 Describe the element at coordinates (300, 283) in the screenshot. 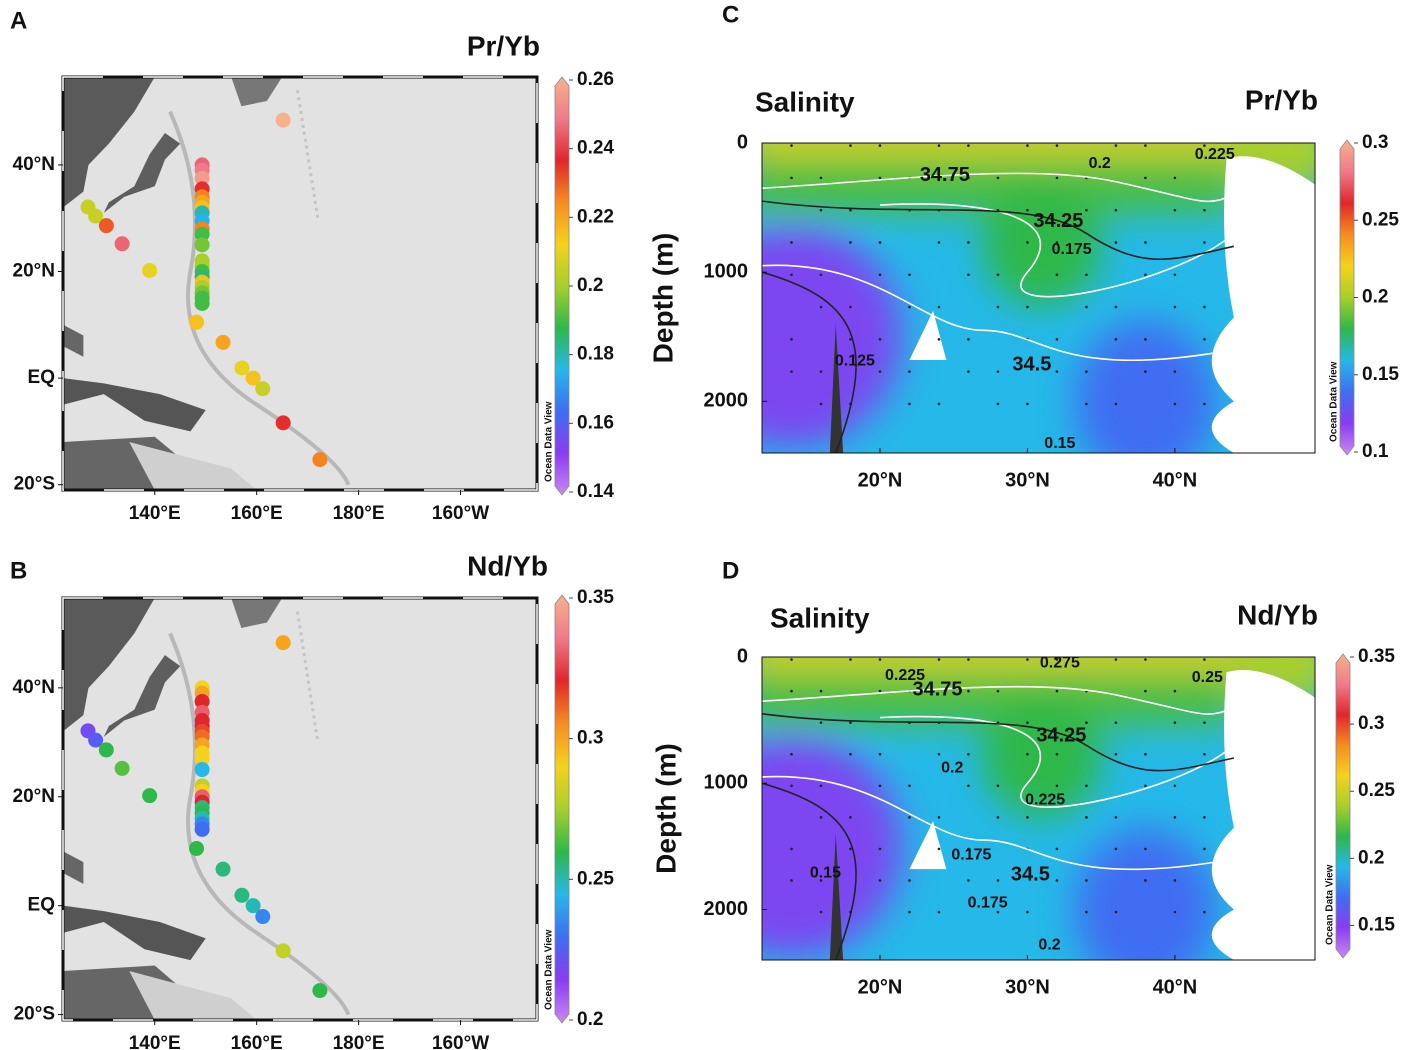

I see `map-layer` at that location.